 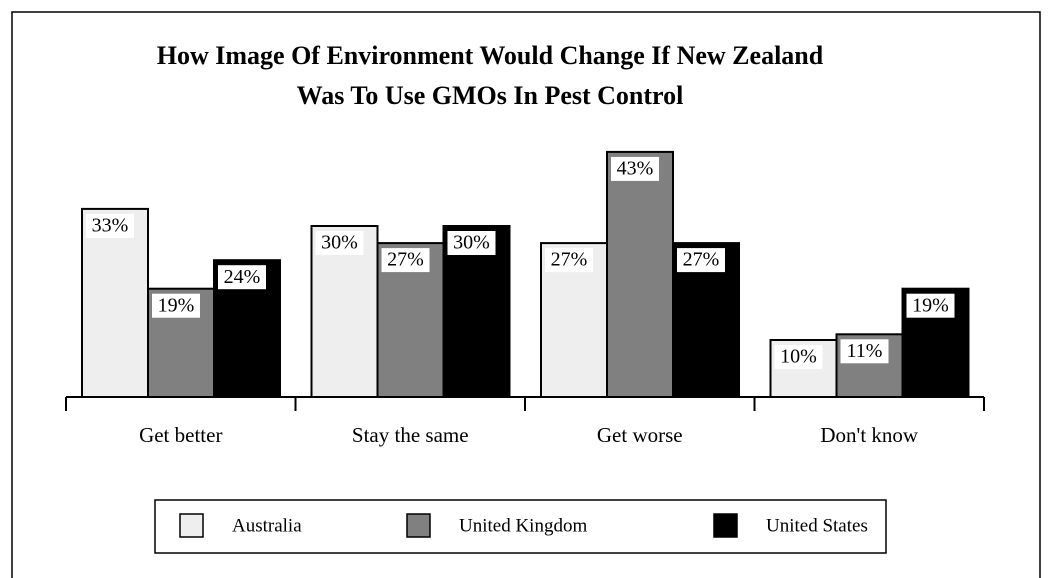 I want to click on value-label: 33%, so click(x=110, y=225).